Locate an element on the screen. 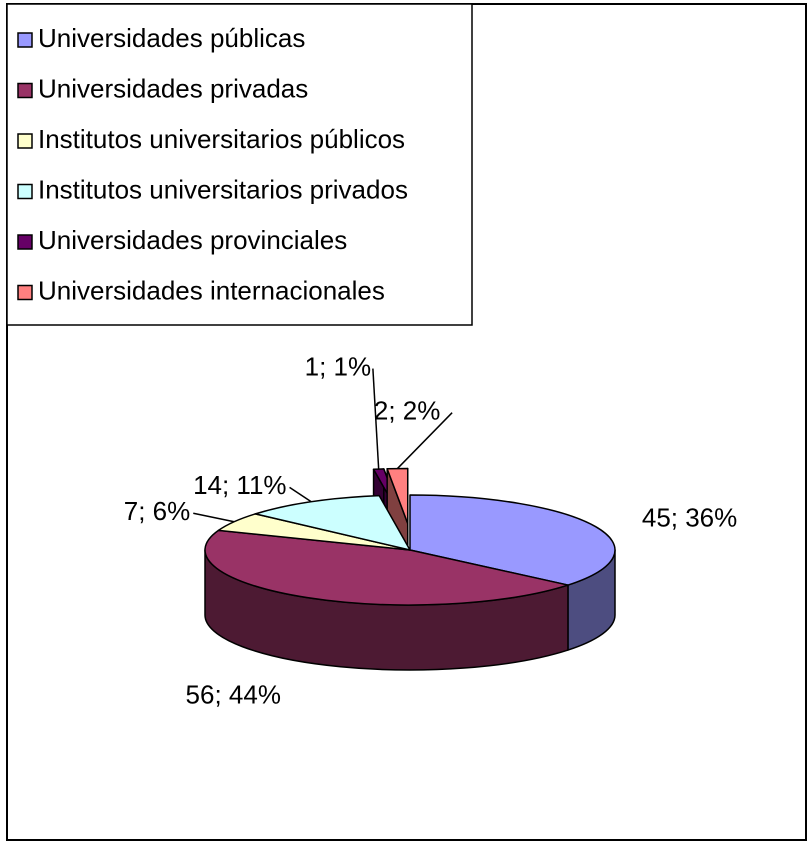 The width and height of the screenshot is (809, 842). legend-label: Institutos universitarios privados is located at coordinates (223, 189).